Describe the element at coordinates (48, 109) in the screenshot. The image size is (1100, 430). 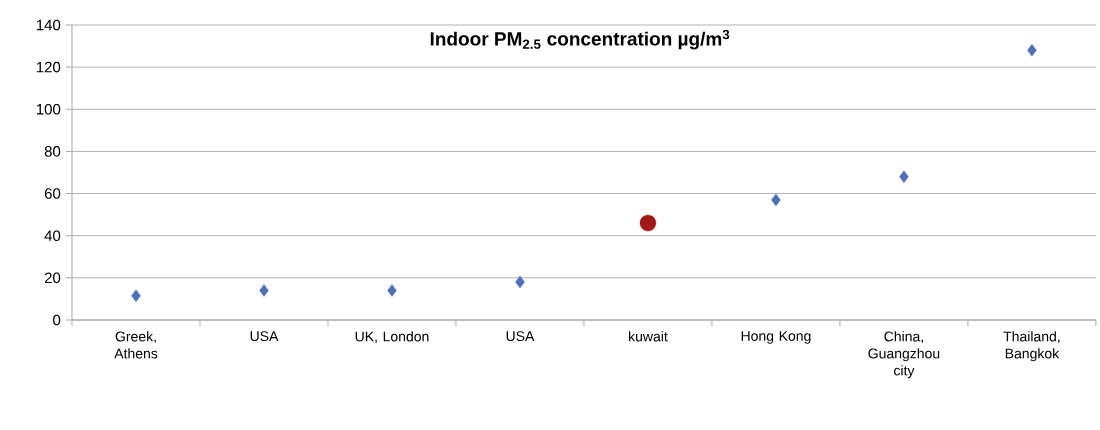
I see `y-tick-label: 100` at that location.